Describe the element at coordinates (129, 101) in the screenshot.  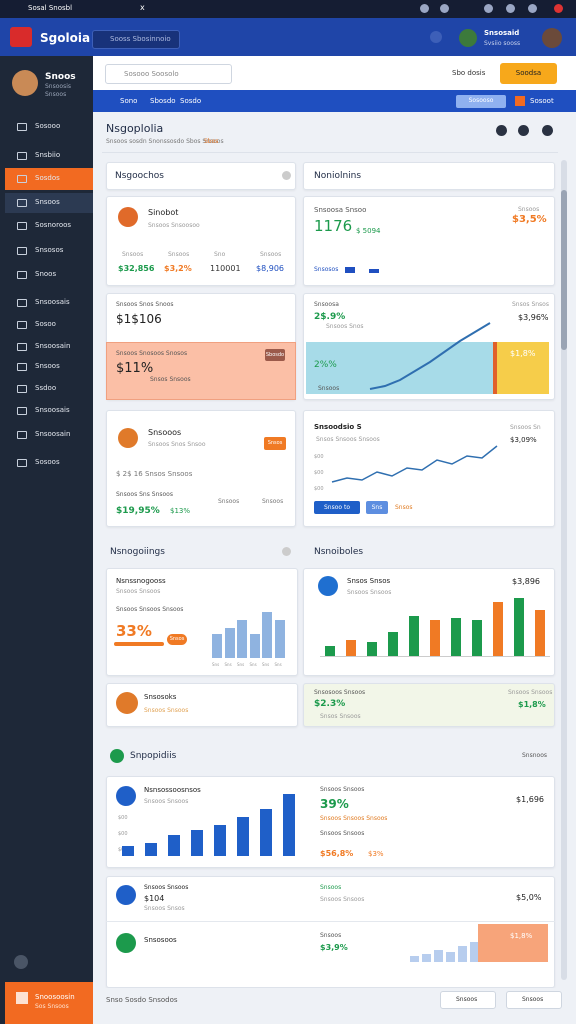
I see `breadcrumb-item: Sono` at that location.